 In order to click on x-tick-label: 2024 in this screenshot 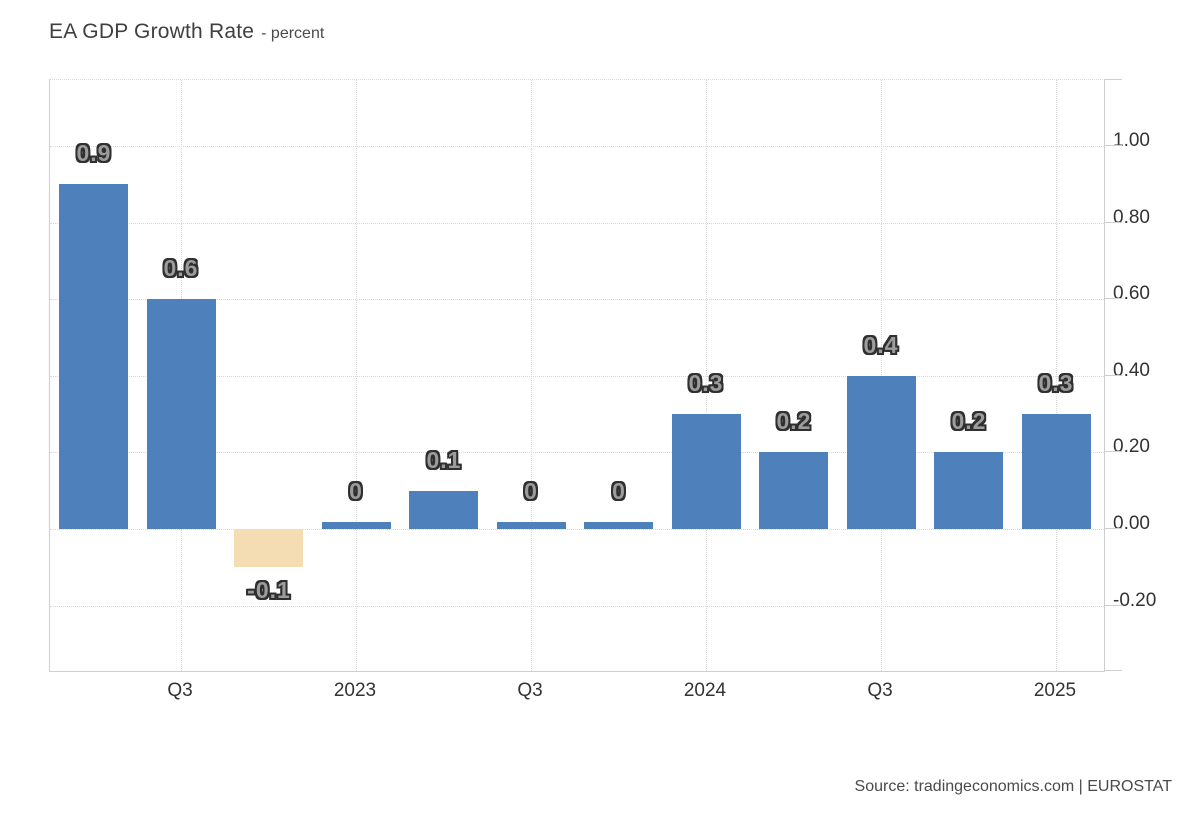, I will do `click(705, 690)`.